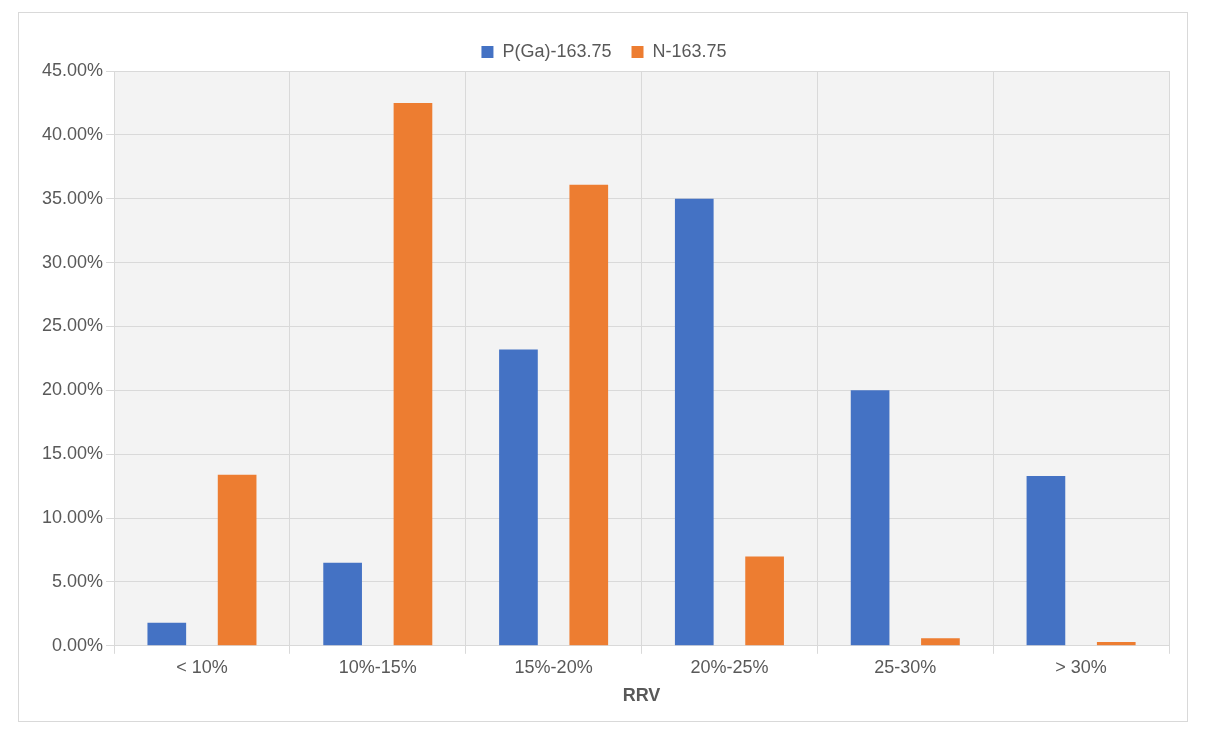 The width and height of the screenshot is (1206, 731). What do you see at coordinates (1081, 666) in the screenshot?
I see `x-tick-label: > 30%` at bounding box center [1081, 666].